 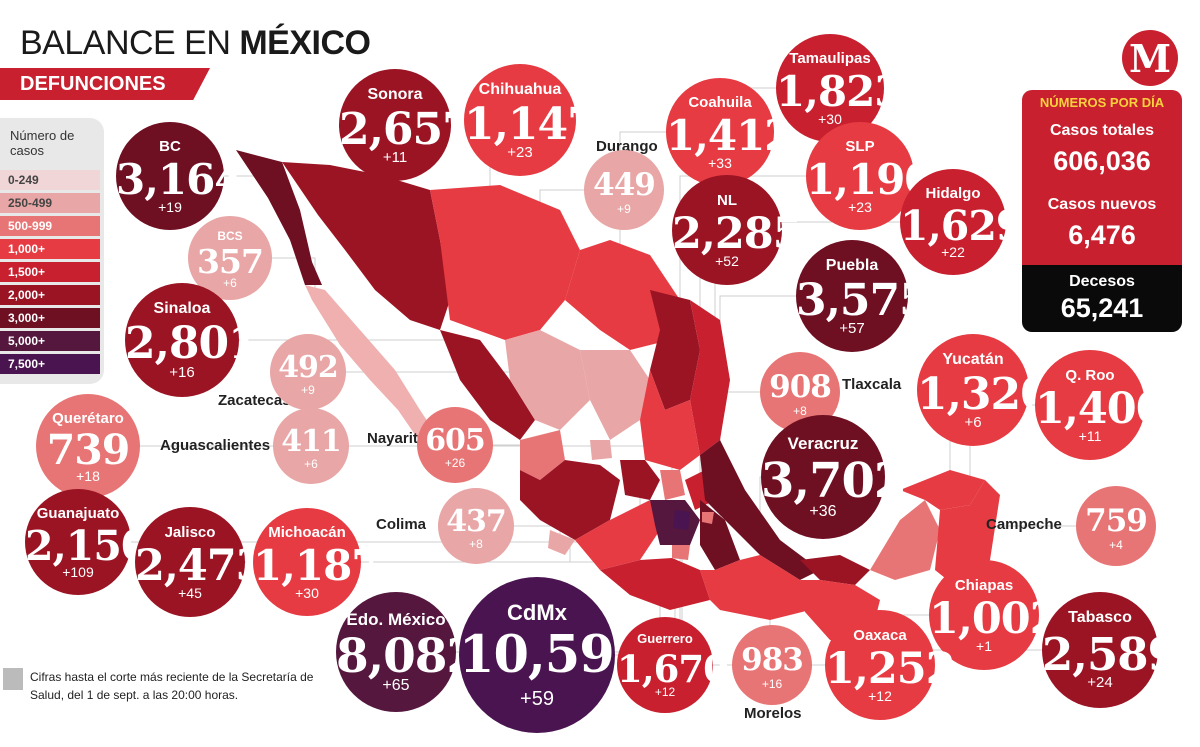 What do you see at coordinates (407, 656) in the screenshot?
I see `state-edo-m-xico-value: 8,082` at bounding box center [407, 656].